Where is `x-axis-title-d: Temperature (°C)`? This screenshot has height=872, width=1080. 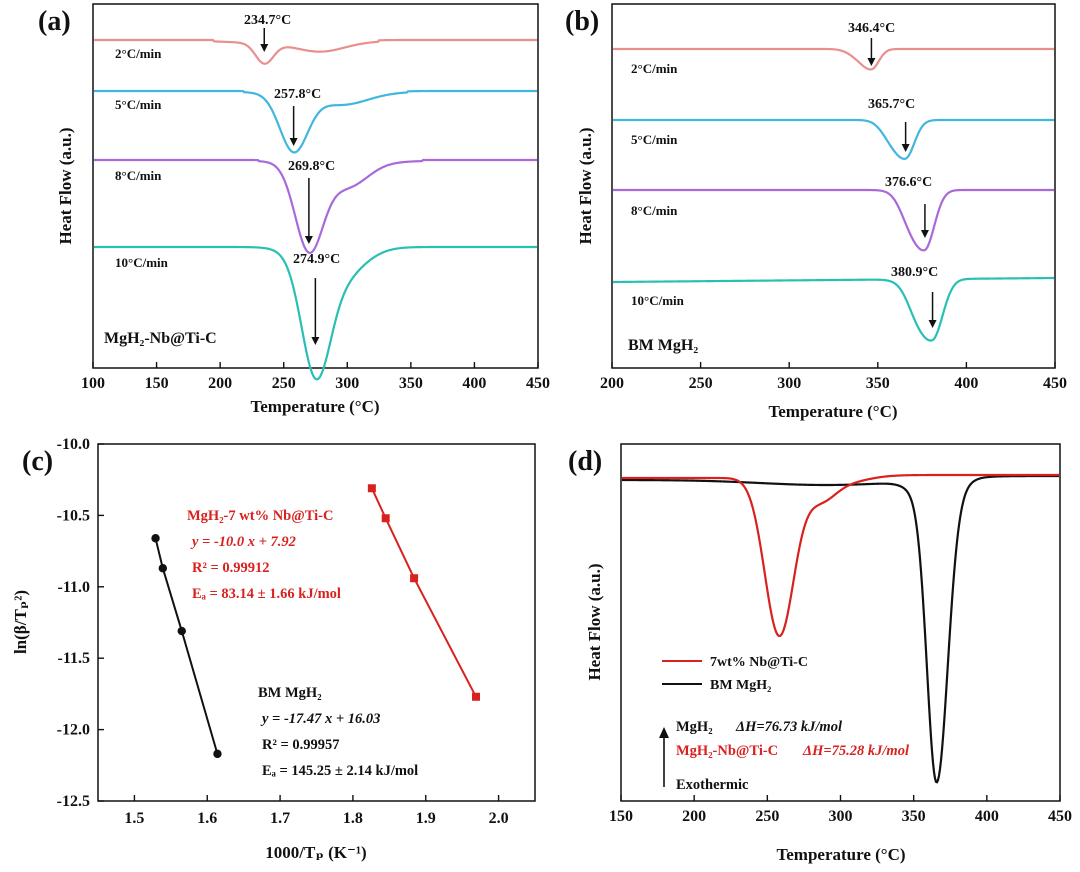 x-axis-title-d: Temperature (°C) is located at coordinates (840, 854).